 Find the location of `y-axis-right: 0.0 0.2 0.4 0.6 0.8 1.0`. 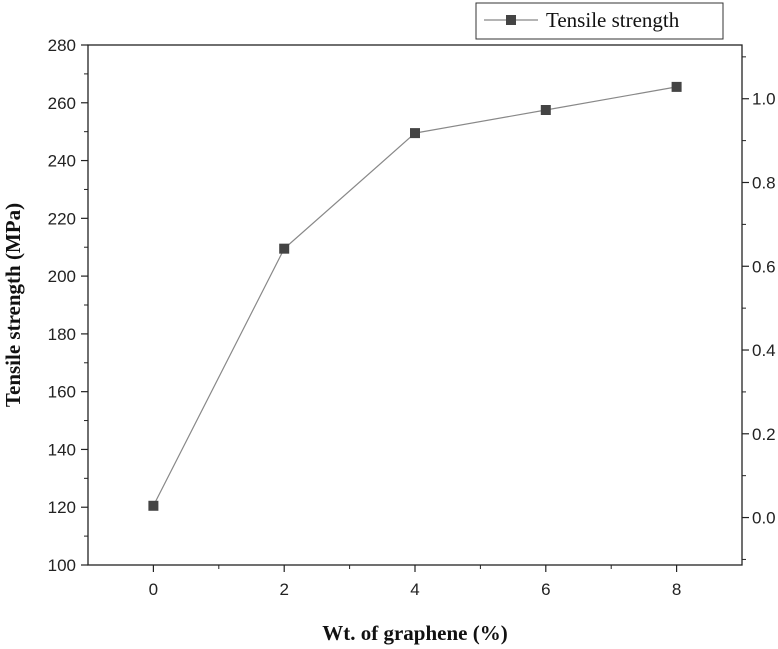

y-axis-right: 0.0 0.2 0.4 0.6 0.8 1.0 is located at coordinates (759, 308).